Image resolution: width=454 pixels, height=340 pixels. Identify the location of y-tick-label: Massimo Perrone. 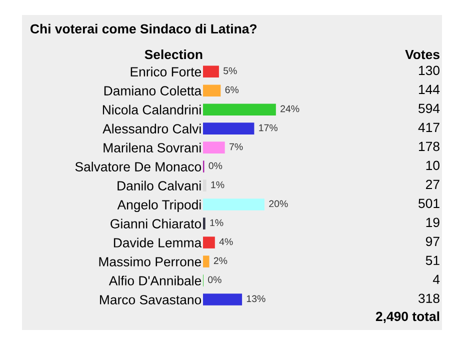
(150, 261).